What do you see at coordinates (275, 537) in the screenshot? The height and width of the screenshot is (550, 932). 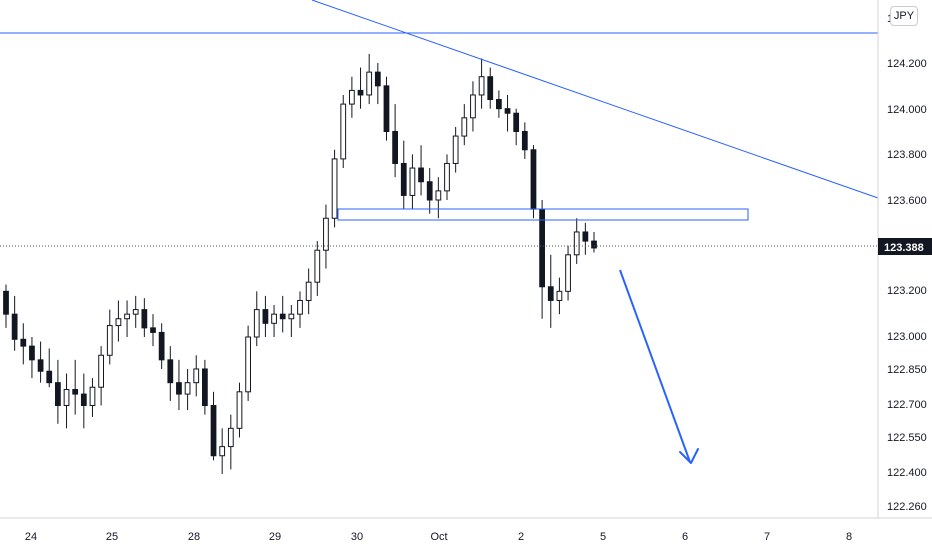 I see `time-tick-label: 29` at bounding box center [275, 537].